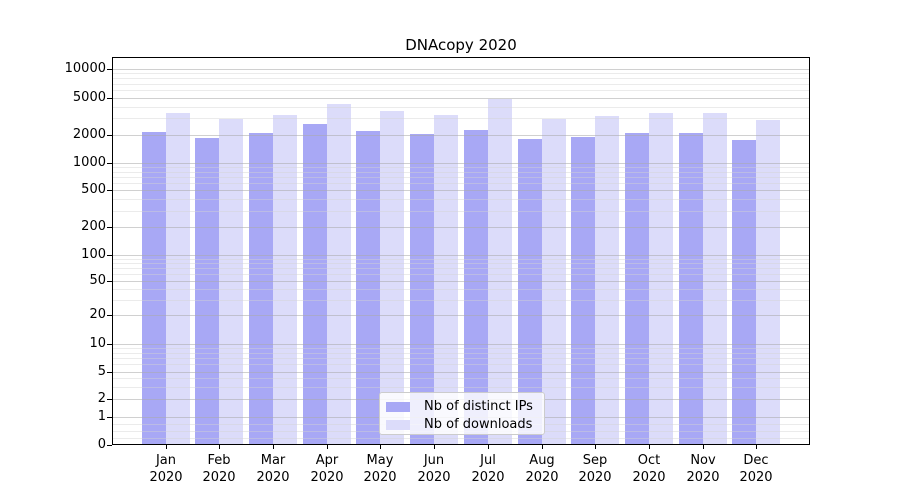 This screenshot has width=900, height=500. I want to click on y-tick-label: 500, so click(93, 189).